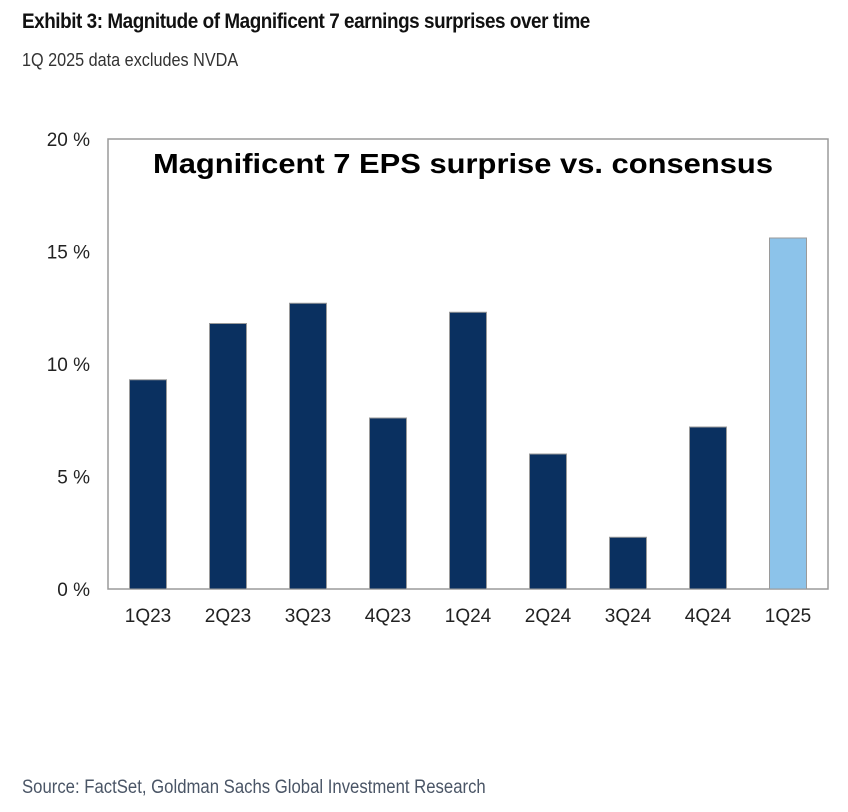  Describe the element at coordinates (628, 616) in the screenshot. I see `x-tick-label: 3Q24` at that location.